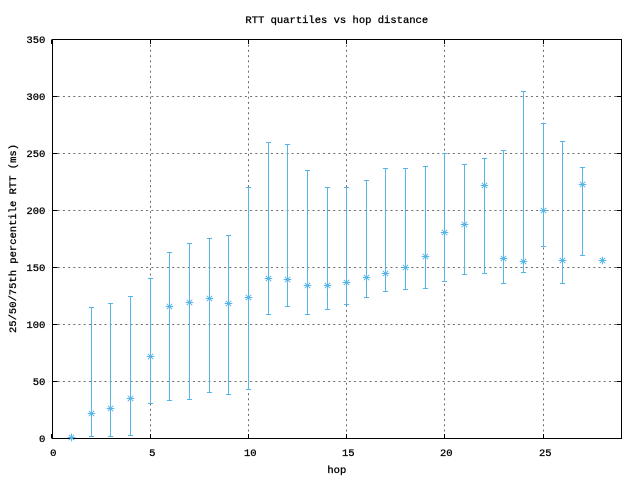 This screenshot has width=640, height=480. What do you see at coordinates (35, 269) in the screenshot?
I see `svg-text: 150` at bounding box center [35, 269].